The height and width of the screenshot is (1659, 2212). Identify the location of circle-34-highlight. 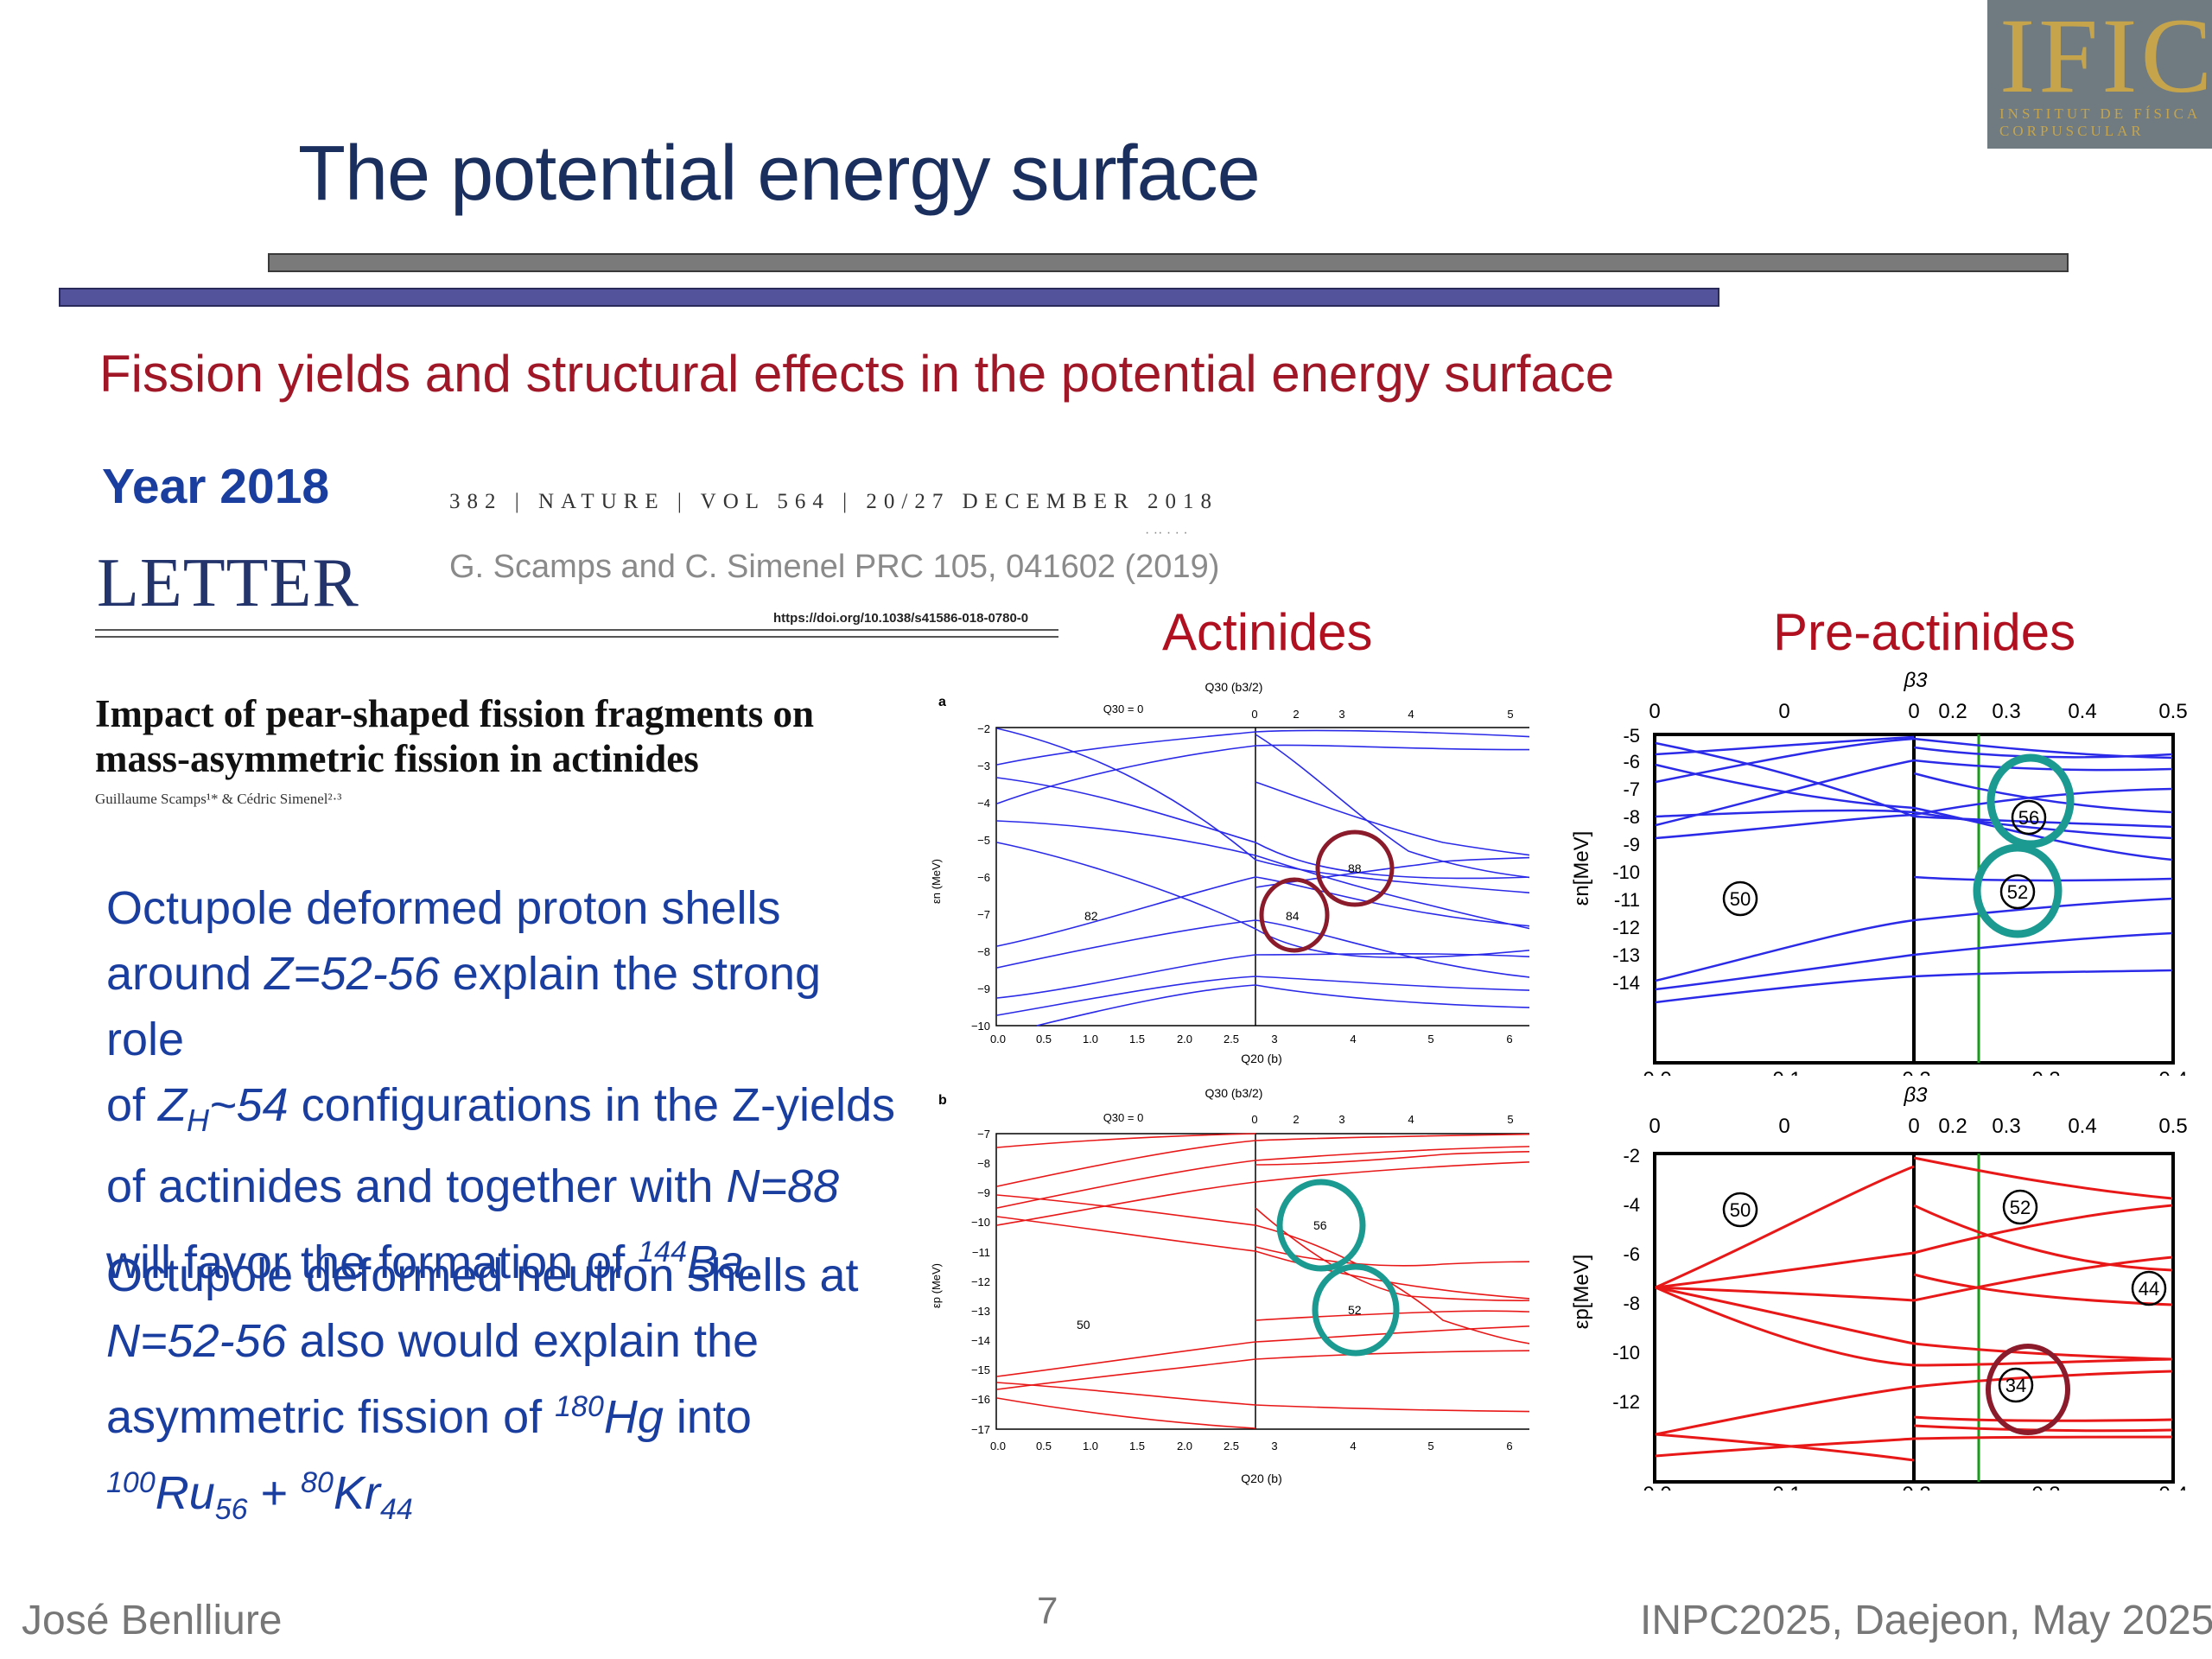
(2028, 1389).